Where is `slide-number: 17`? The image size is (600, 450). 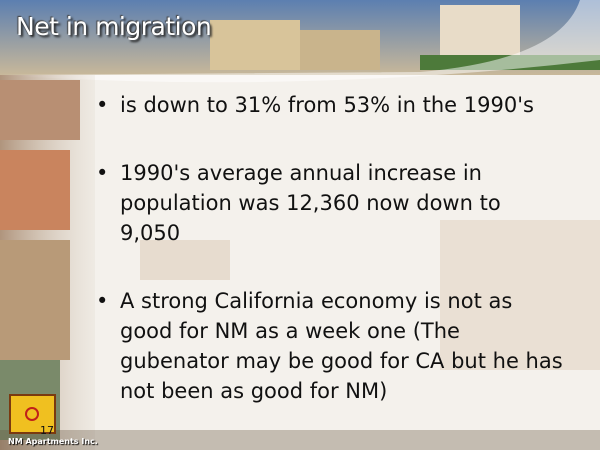
slide-number: 17 is located at coordinates (47, 430).